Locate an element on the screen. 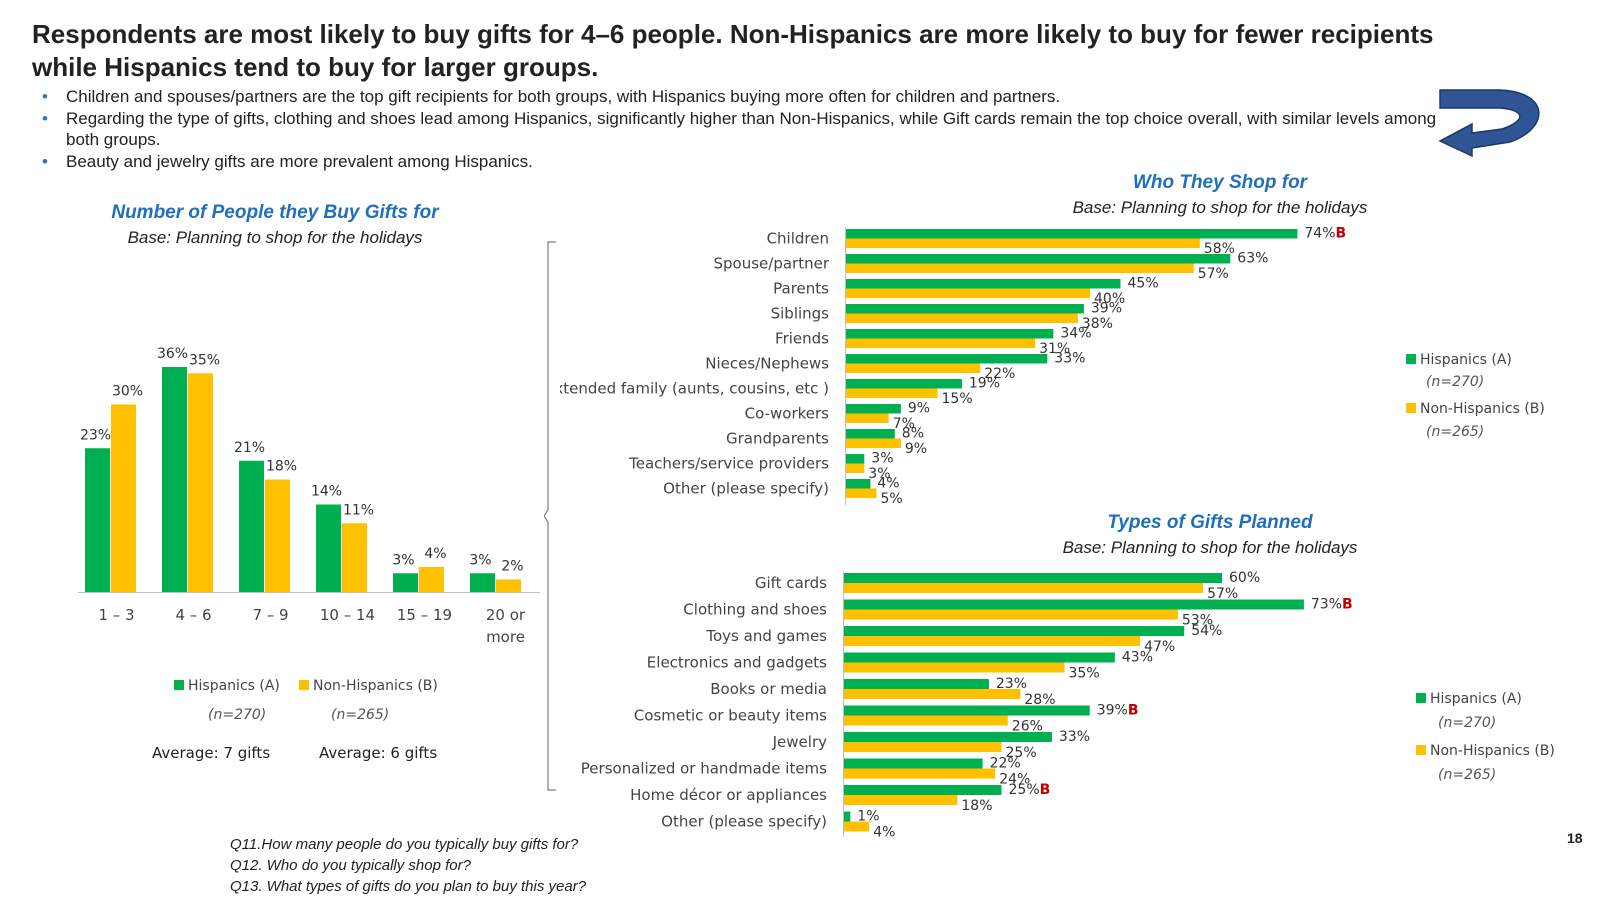 The height and width of the screenshot is (900, 1600). legend-hispanics-3: Hispanics (A) is located at coordinates (1469, 699).